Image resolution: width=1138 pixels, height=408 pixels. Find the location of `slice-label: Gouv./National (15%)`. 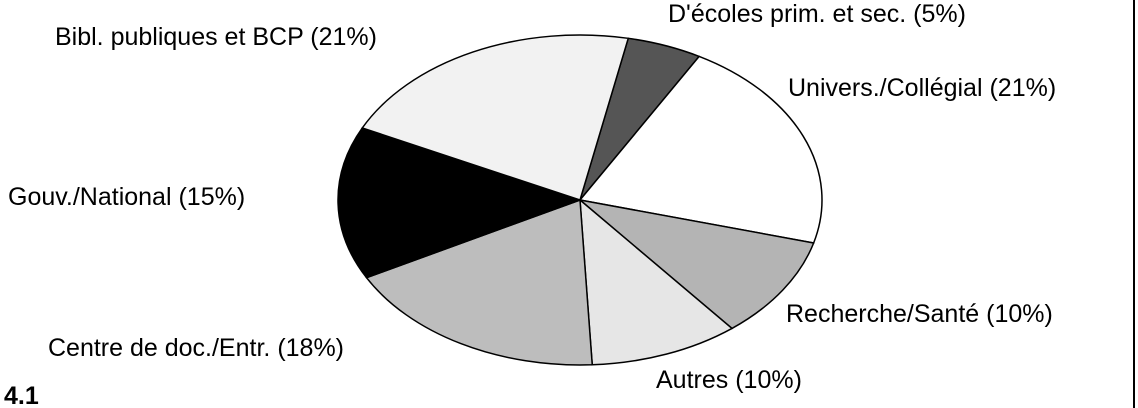

slice-label: Gouv./National (15%) is located at coordinates (126, 197).